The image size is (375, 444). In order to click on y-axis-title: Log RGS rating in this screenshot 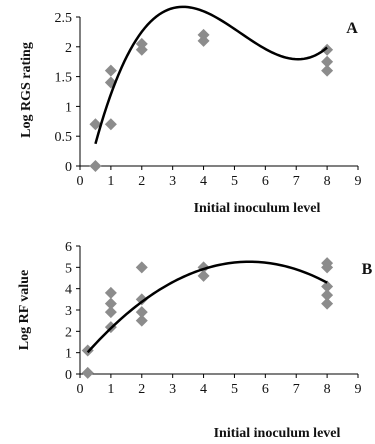, I will do `click(26, 90)`.